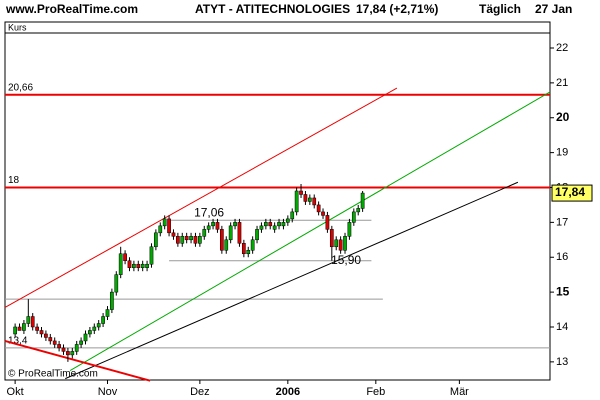 This screenshot has width=600, height=400. I want to click on instrument: ATYT - ATITECHNOLOGIES, so click(272, 9).